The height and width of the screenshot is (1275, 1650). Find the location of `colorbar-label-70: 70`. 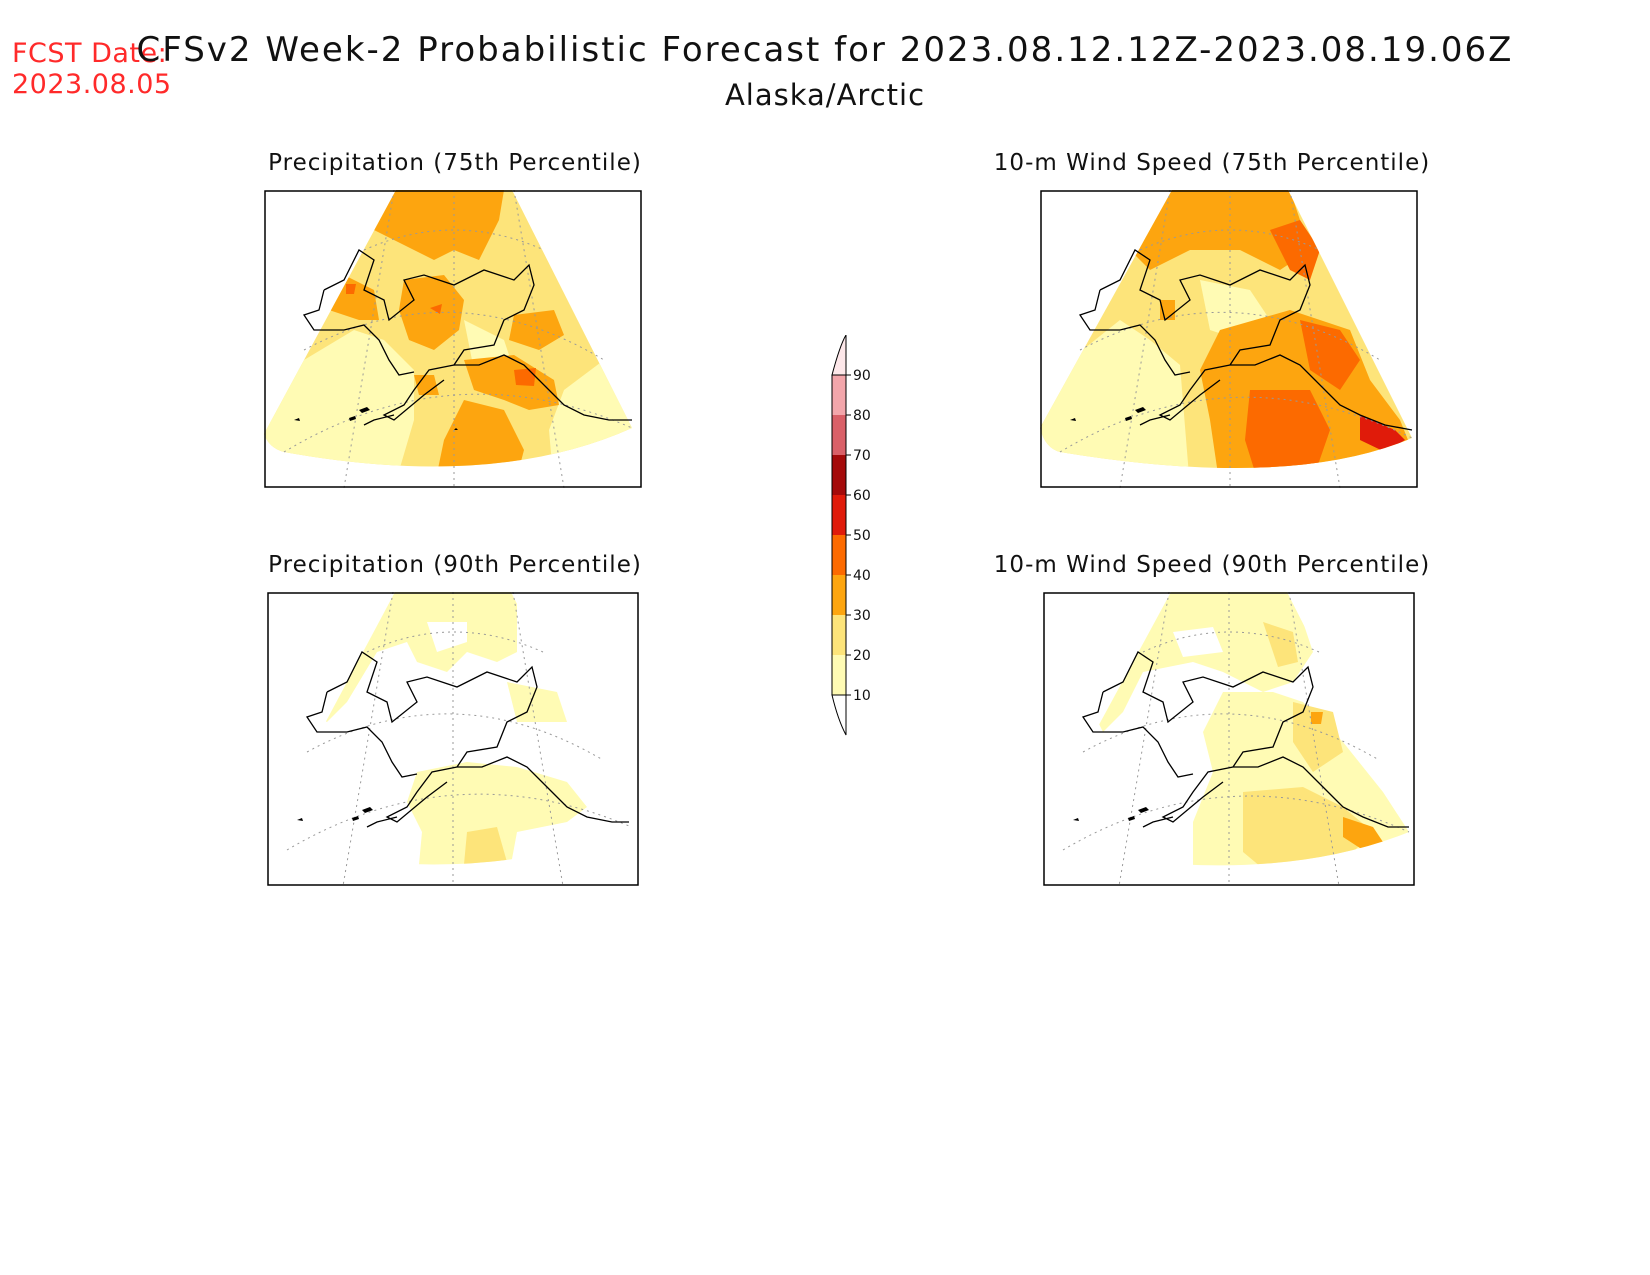

colorbar-label-70: 70 is located at coordinates (862, 456).